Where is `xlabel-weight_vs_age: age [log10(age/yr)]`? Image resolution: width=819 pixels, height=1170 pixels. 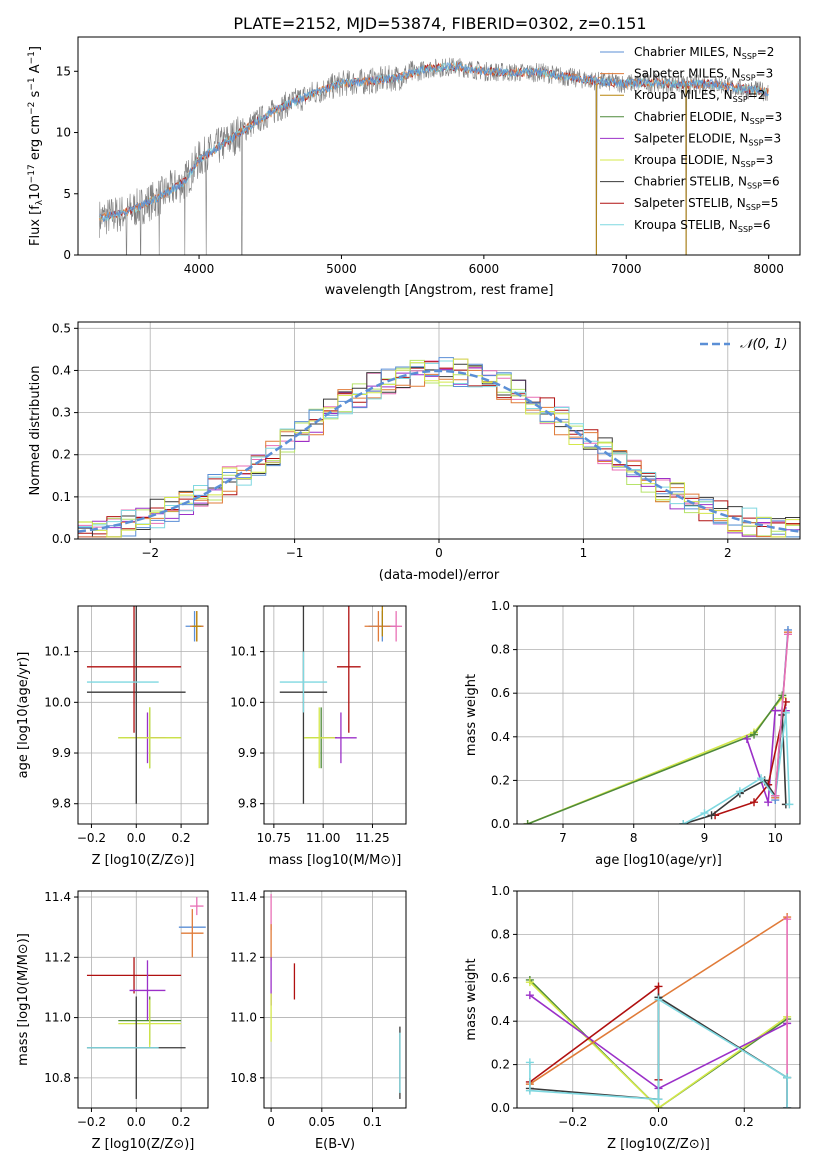 xlabel-weight_vs_age: age [log10(age/yr)] is located at coordinates (658, 860).